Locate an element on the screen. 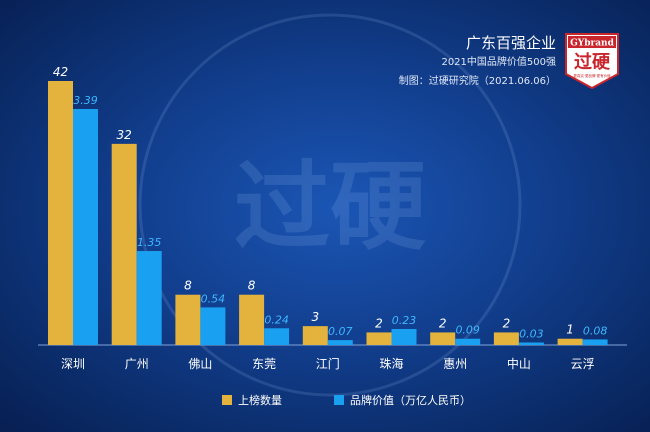 The width and height of the screenshot is (650, 432). logo-tagline: 更真实·更品牌·更有价值 is located at coordinates (592, 75).